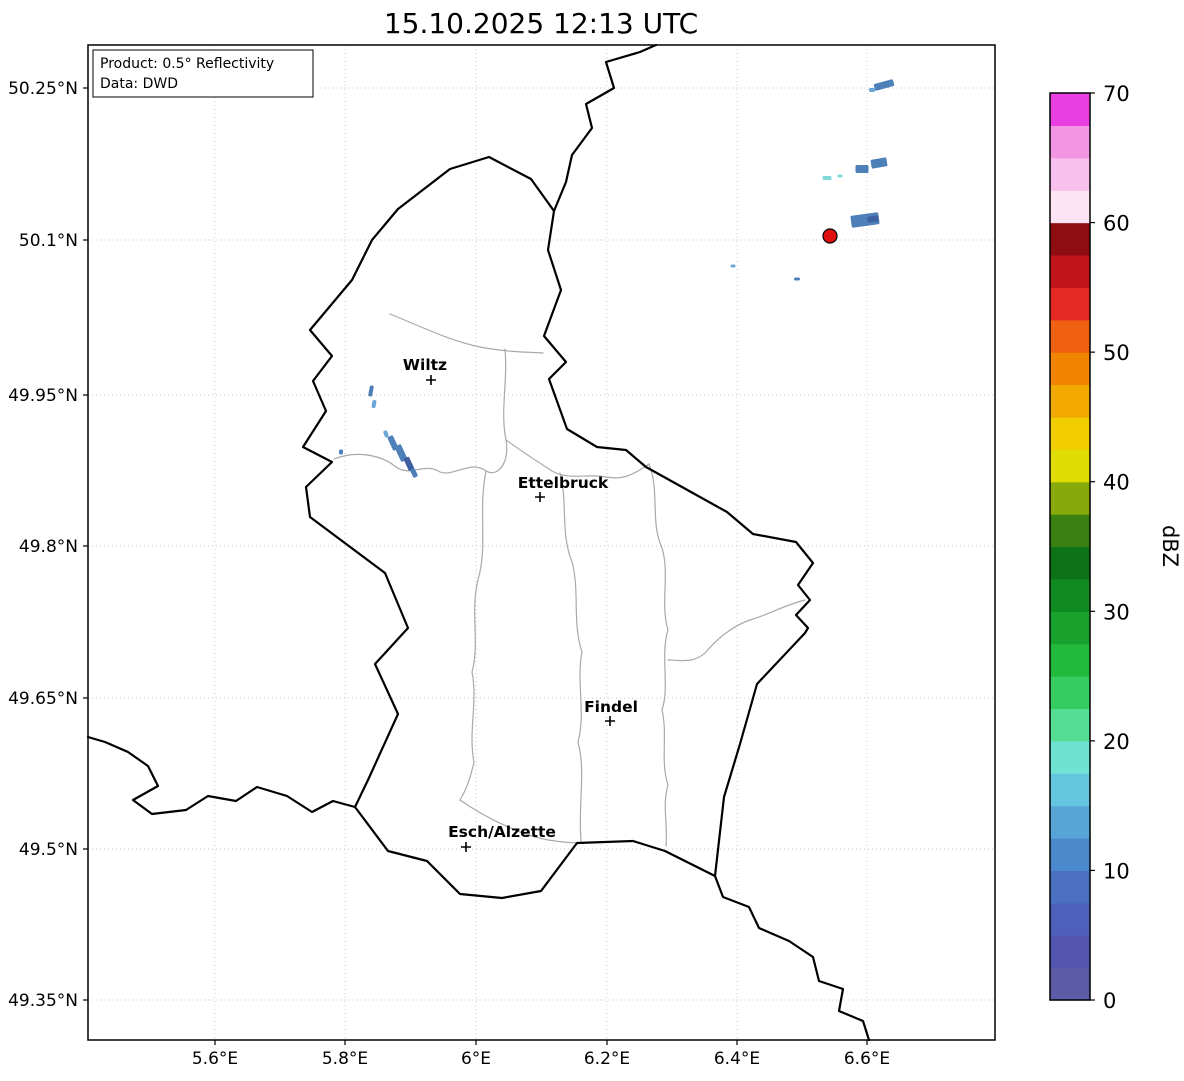 This screenshot has width=1184, height=1081. I want to click on city-label: Wiltz, so click(425, 365).